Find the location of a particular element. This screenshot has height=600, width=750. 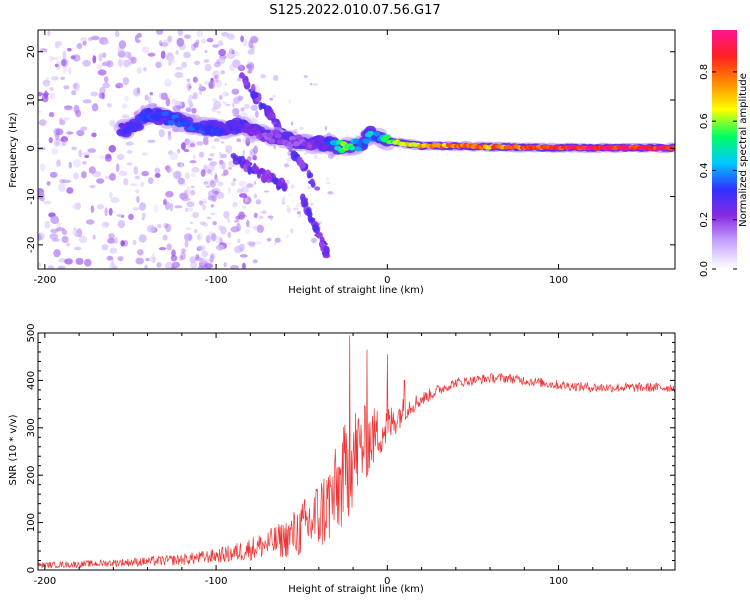

spectrogram-xlabel: Height of straight line (km) is located at coordinates (356, 290).